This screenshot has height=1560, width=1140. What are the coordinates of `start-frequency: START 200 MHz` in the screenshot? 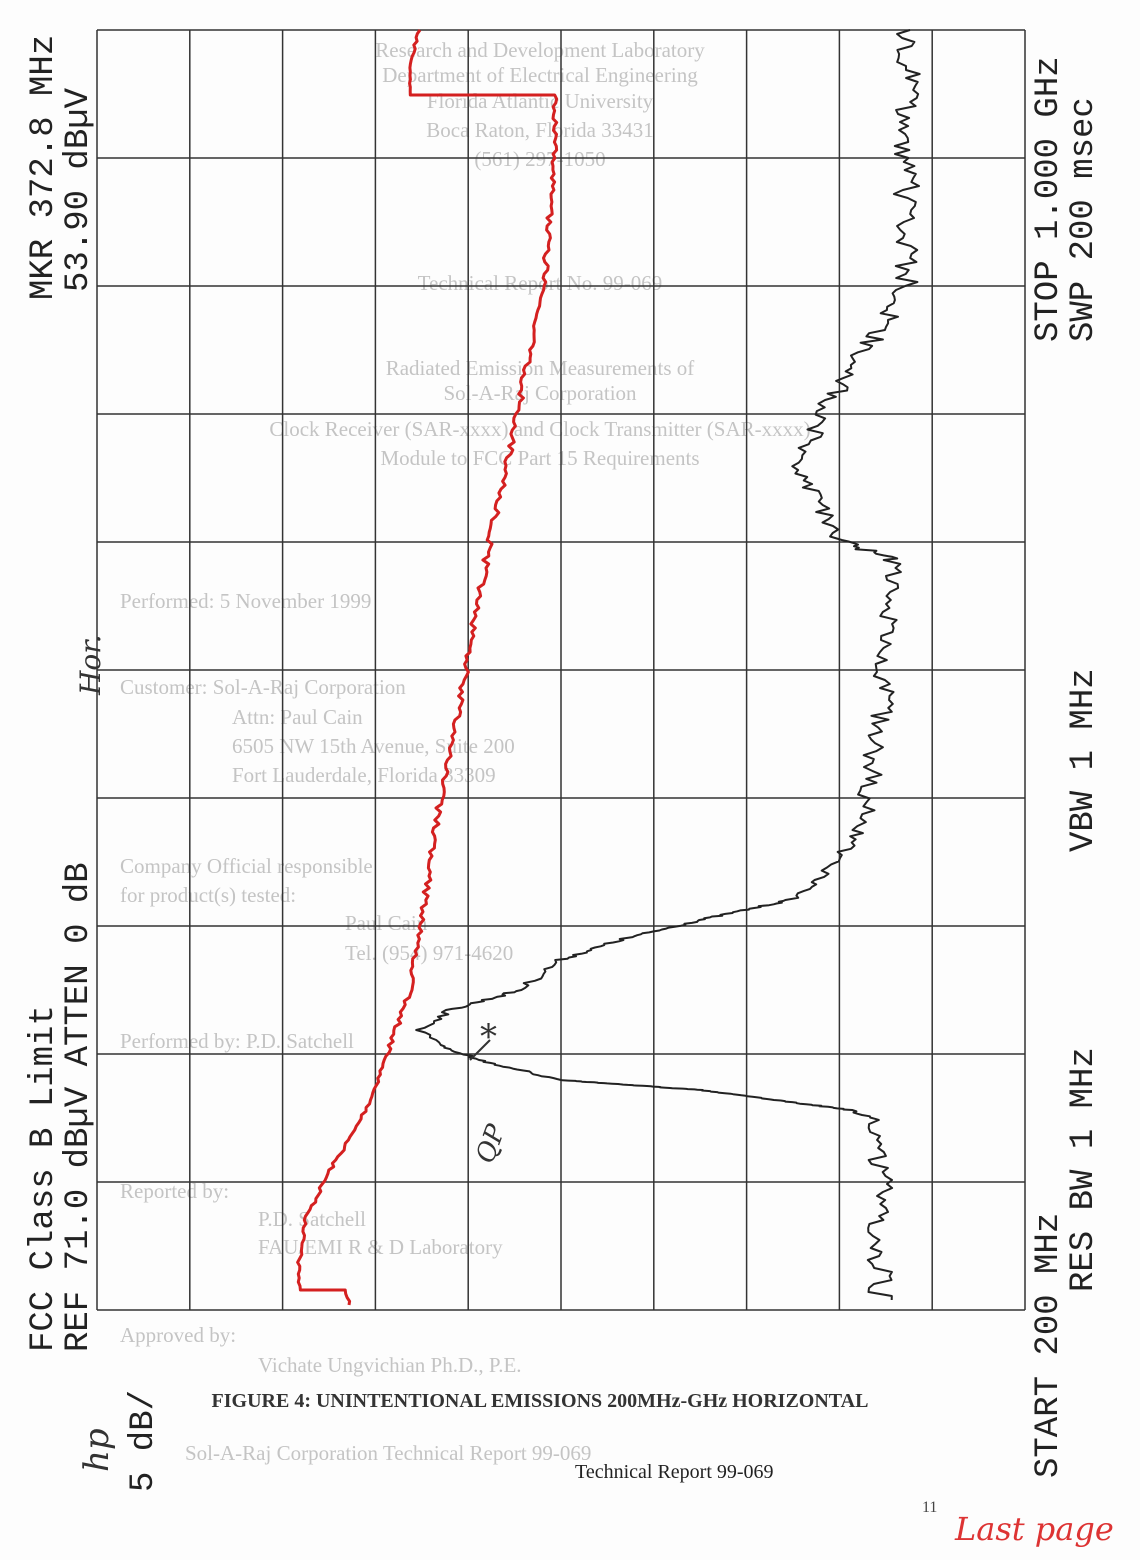 It's located at (1049, 1345).